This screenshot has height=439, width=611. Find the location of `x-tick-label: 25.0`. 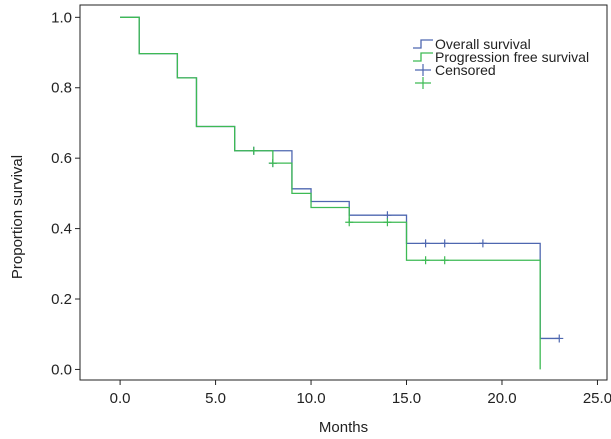

x-tick-label: 25.0 is located at coordinates (597, 398).